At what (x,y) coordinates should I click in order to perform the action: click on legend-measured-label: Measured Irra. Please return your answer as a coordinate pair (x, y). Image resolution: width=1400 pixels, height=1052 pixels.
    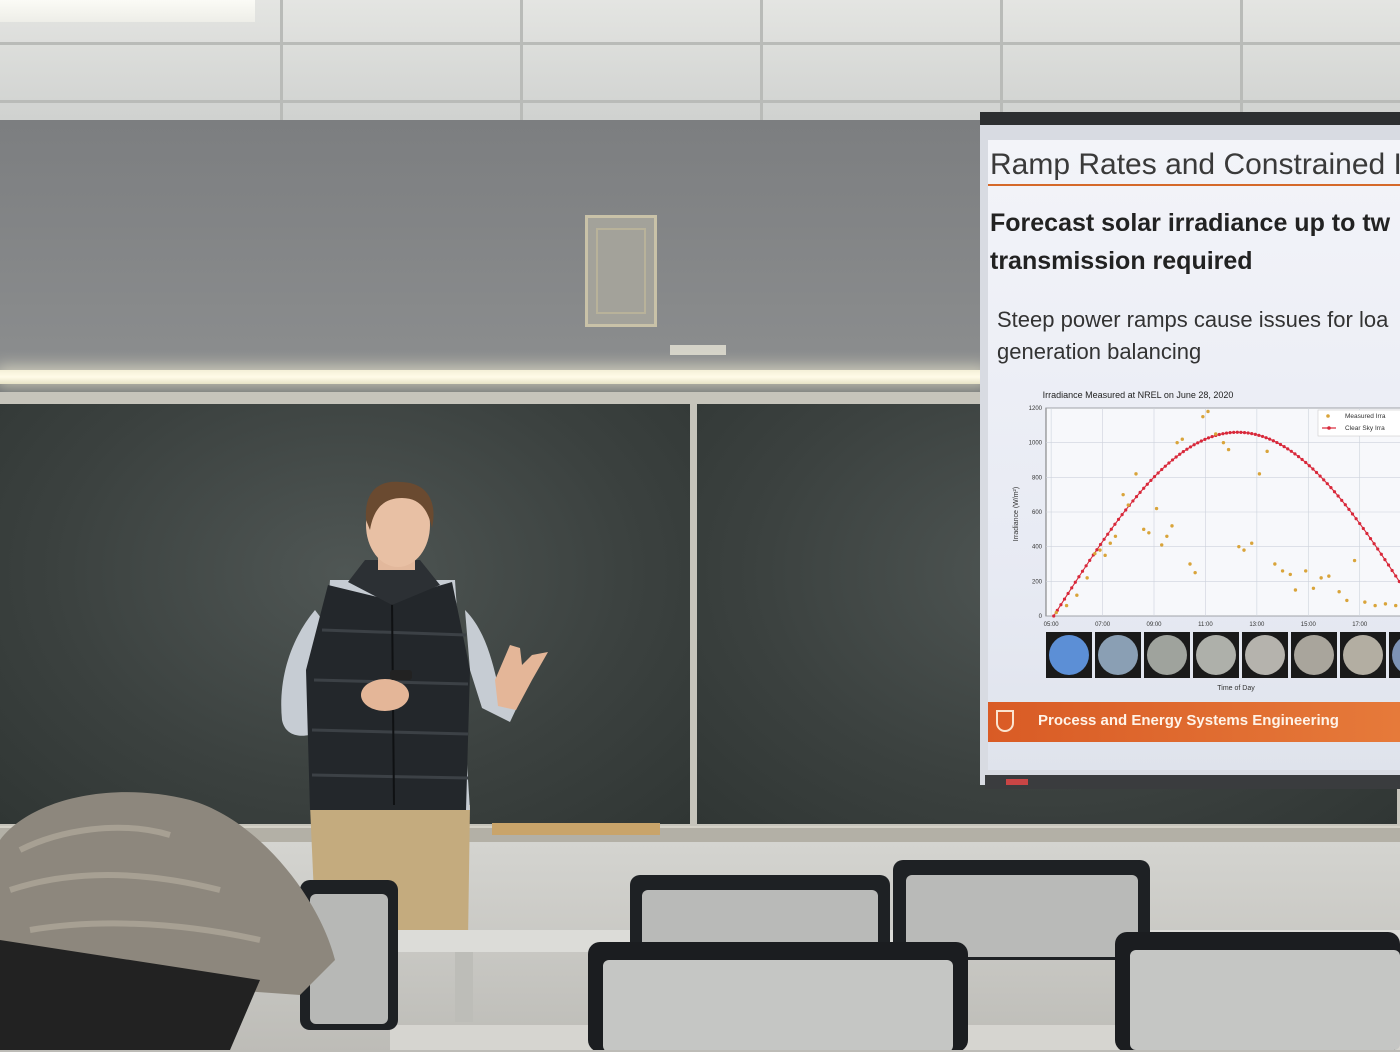
    Looking at the image, I should click on (1365, 416).